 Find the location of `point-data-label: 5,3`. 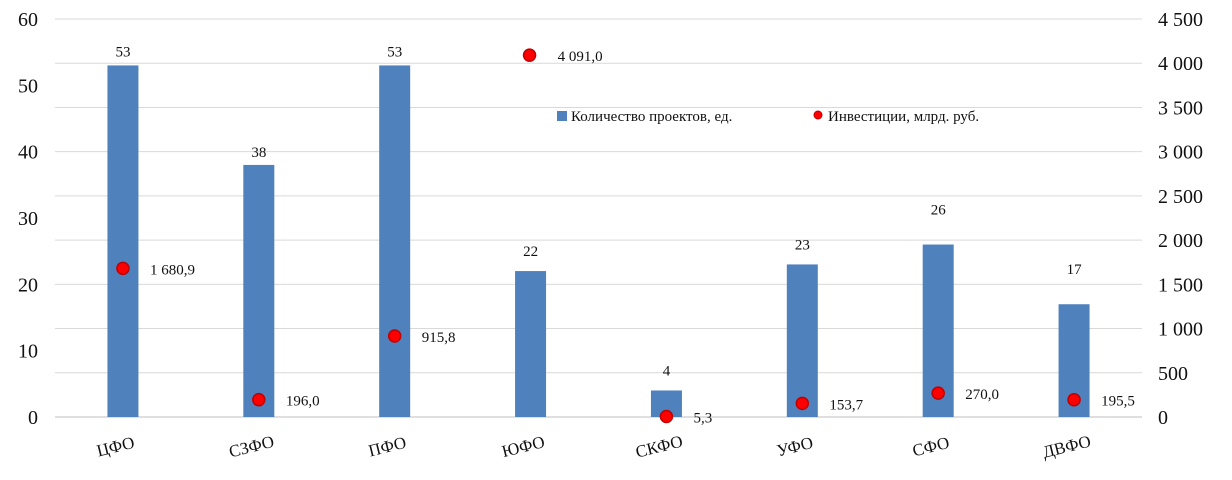

point-data-label: 5,3 is located at coordinates (702, 419).